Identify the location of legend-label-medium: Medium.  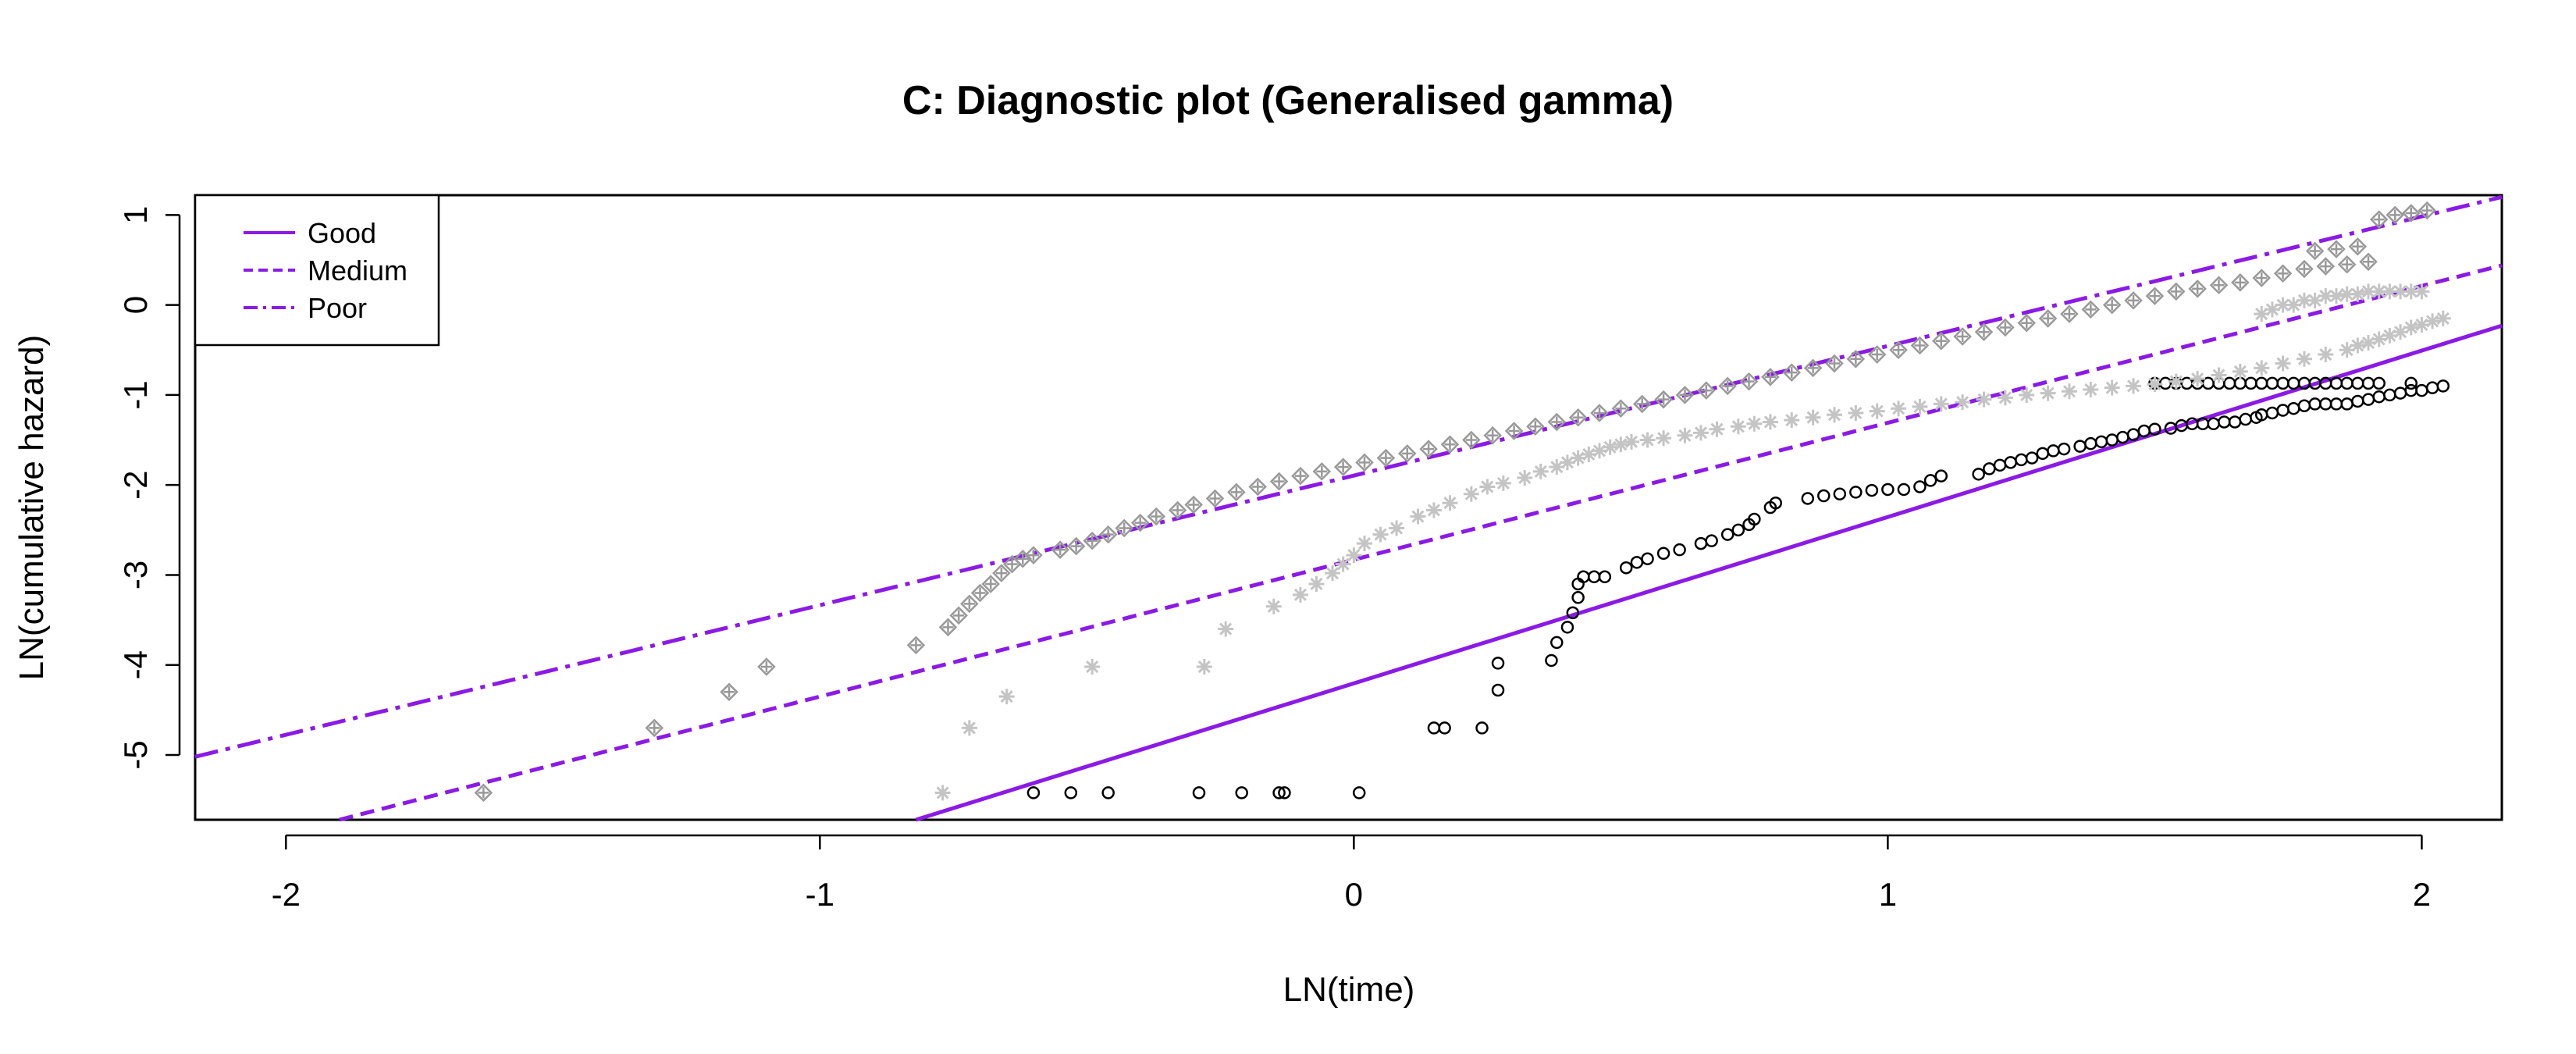
(357, 271).